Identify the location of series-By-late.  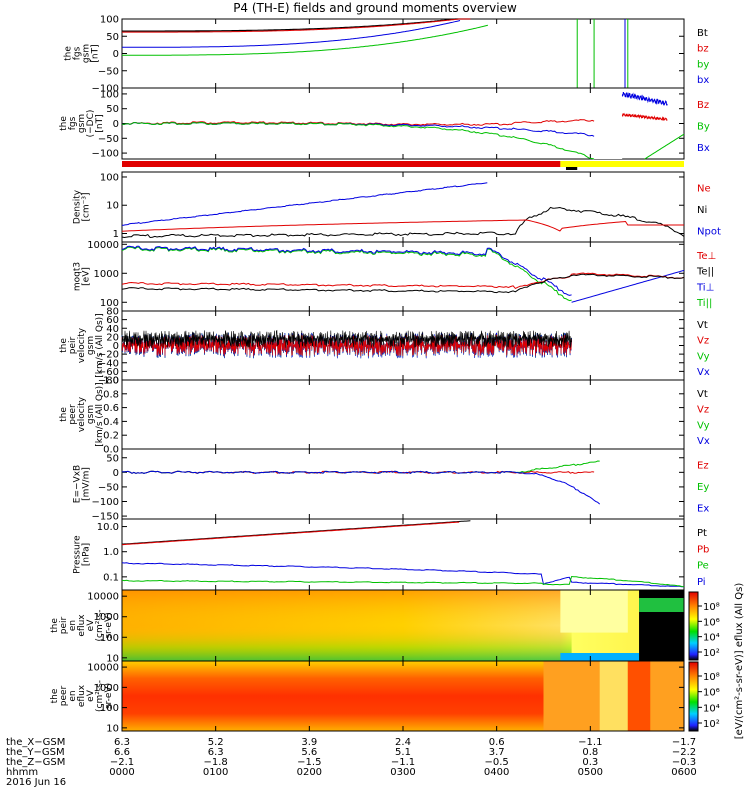
(664, 146).